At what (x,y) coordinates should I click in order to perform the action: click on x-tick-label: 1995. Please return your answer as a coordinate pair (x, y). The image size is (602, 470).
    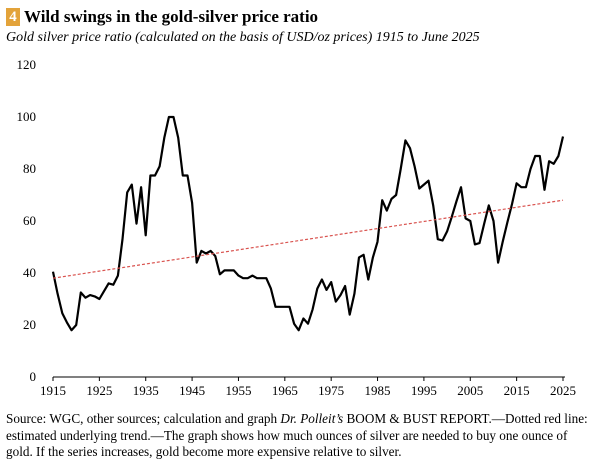
    Looking at the image, I should click on (424, 390).